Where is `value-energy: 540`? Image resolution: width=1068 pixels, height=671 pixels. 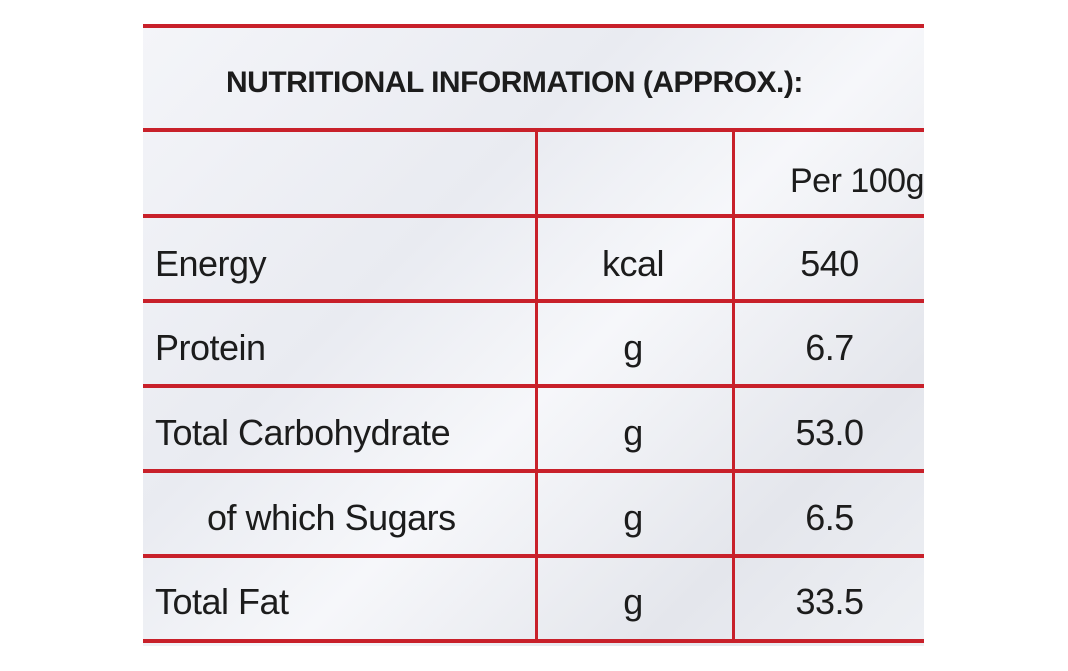
value-energy: 540 is located at coordinates (829, 263).